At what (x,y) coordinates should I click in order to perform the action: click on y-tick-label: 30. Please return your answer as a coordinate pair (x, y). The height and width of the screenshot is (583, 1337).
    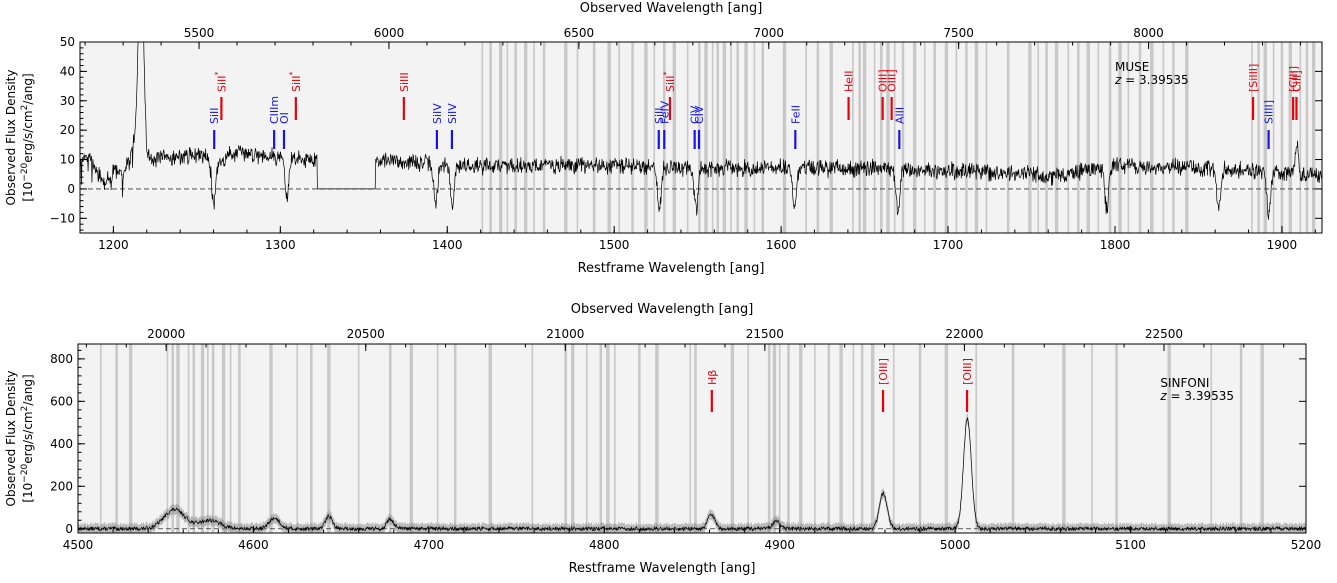
    Looking at the image, I should click on (67, 101).